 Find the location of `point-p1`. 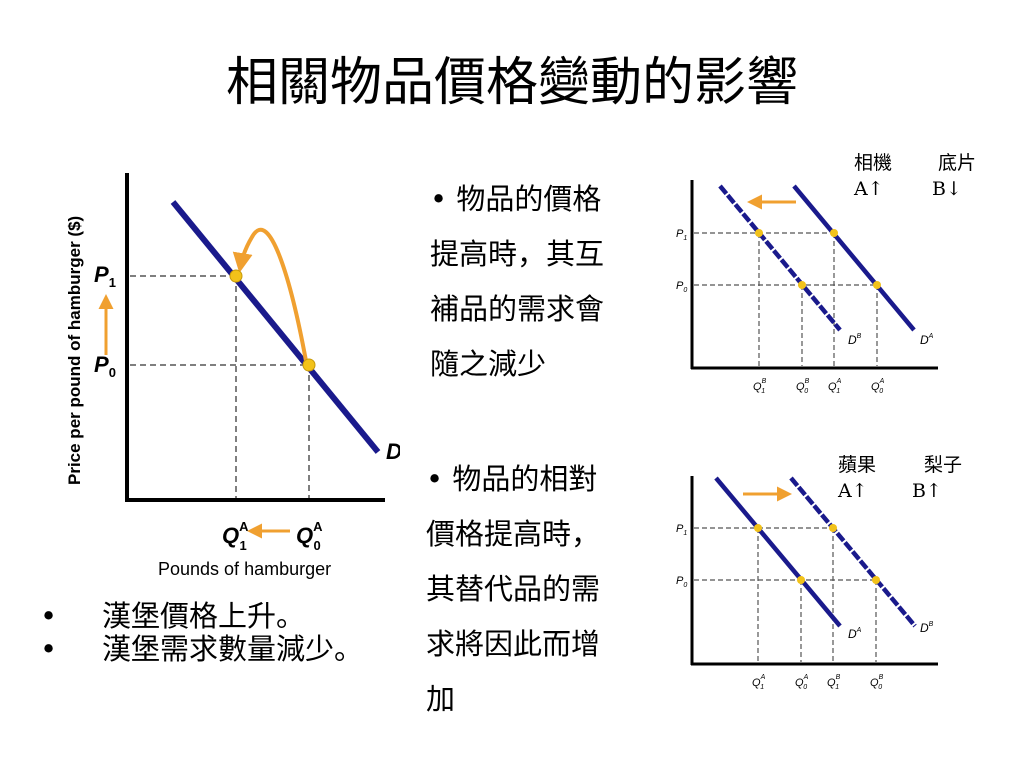

point-p1 is located at coordinates (236, 276).